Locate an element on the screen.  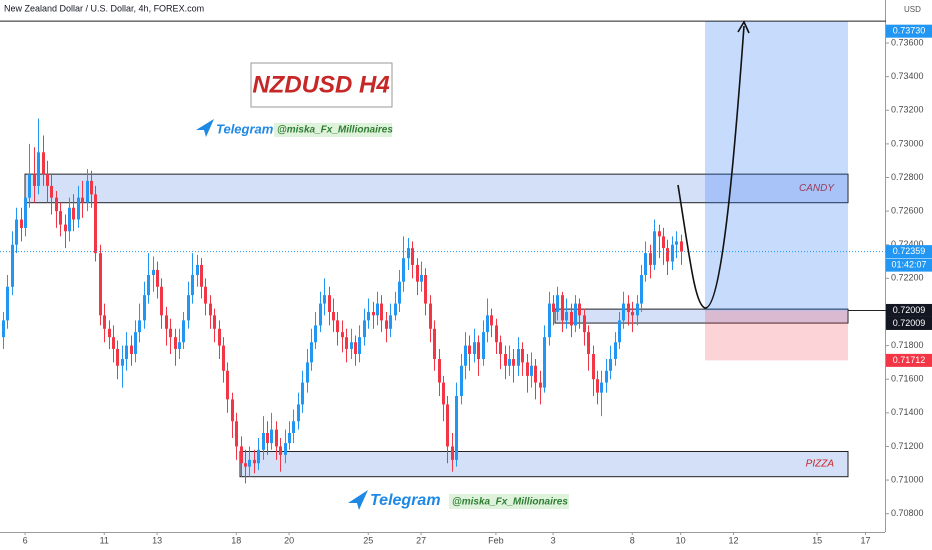
y-tick-label: 0.71000 is located at coordinates (907, 479).